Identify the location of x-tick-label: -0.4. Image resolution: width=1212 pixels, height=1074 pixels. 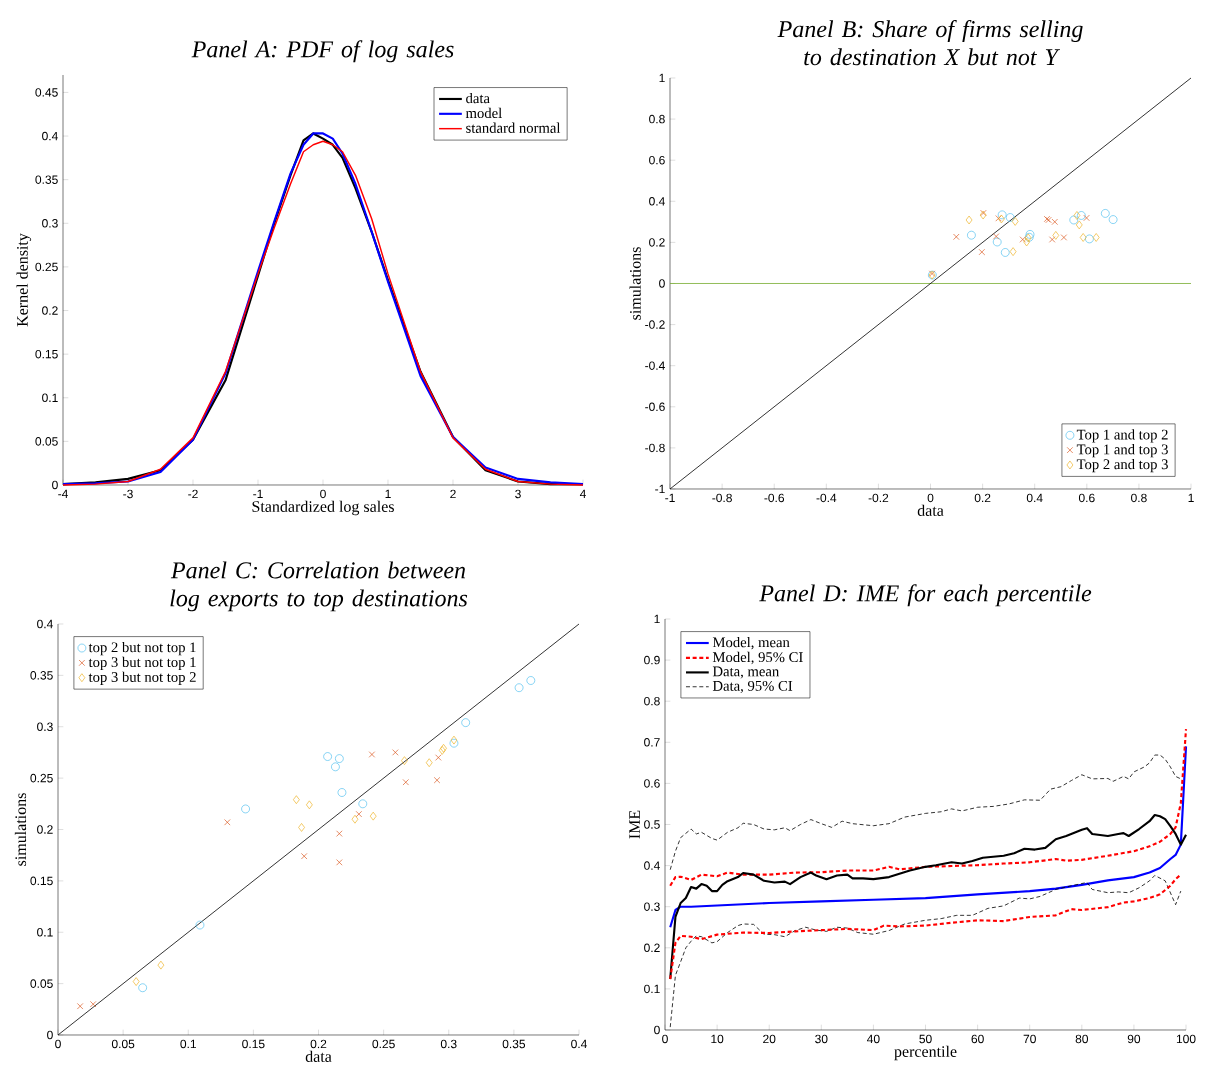
(826, 498).